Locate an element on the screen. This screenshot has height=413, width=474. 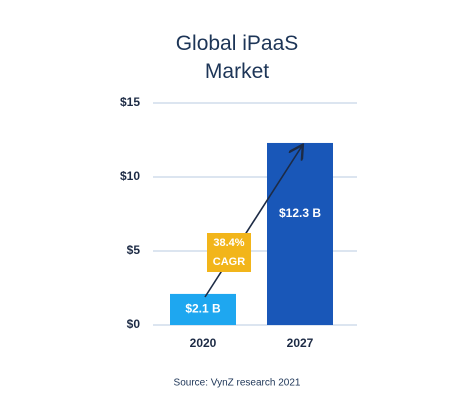
annotation-text: 38.4% is located at coordinates (228, 243).